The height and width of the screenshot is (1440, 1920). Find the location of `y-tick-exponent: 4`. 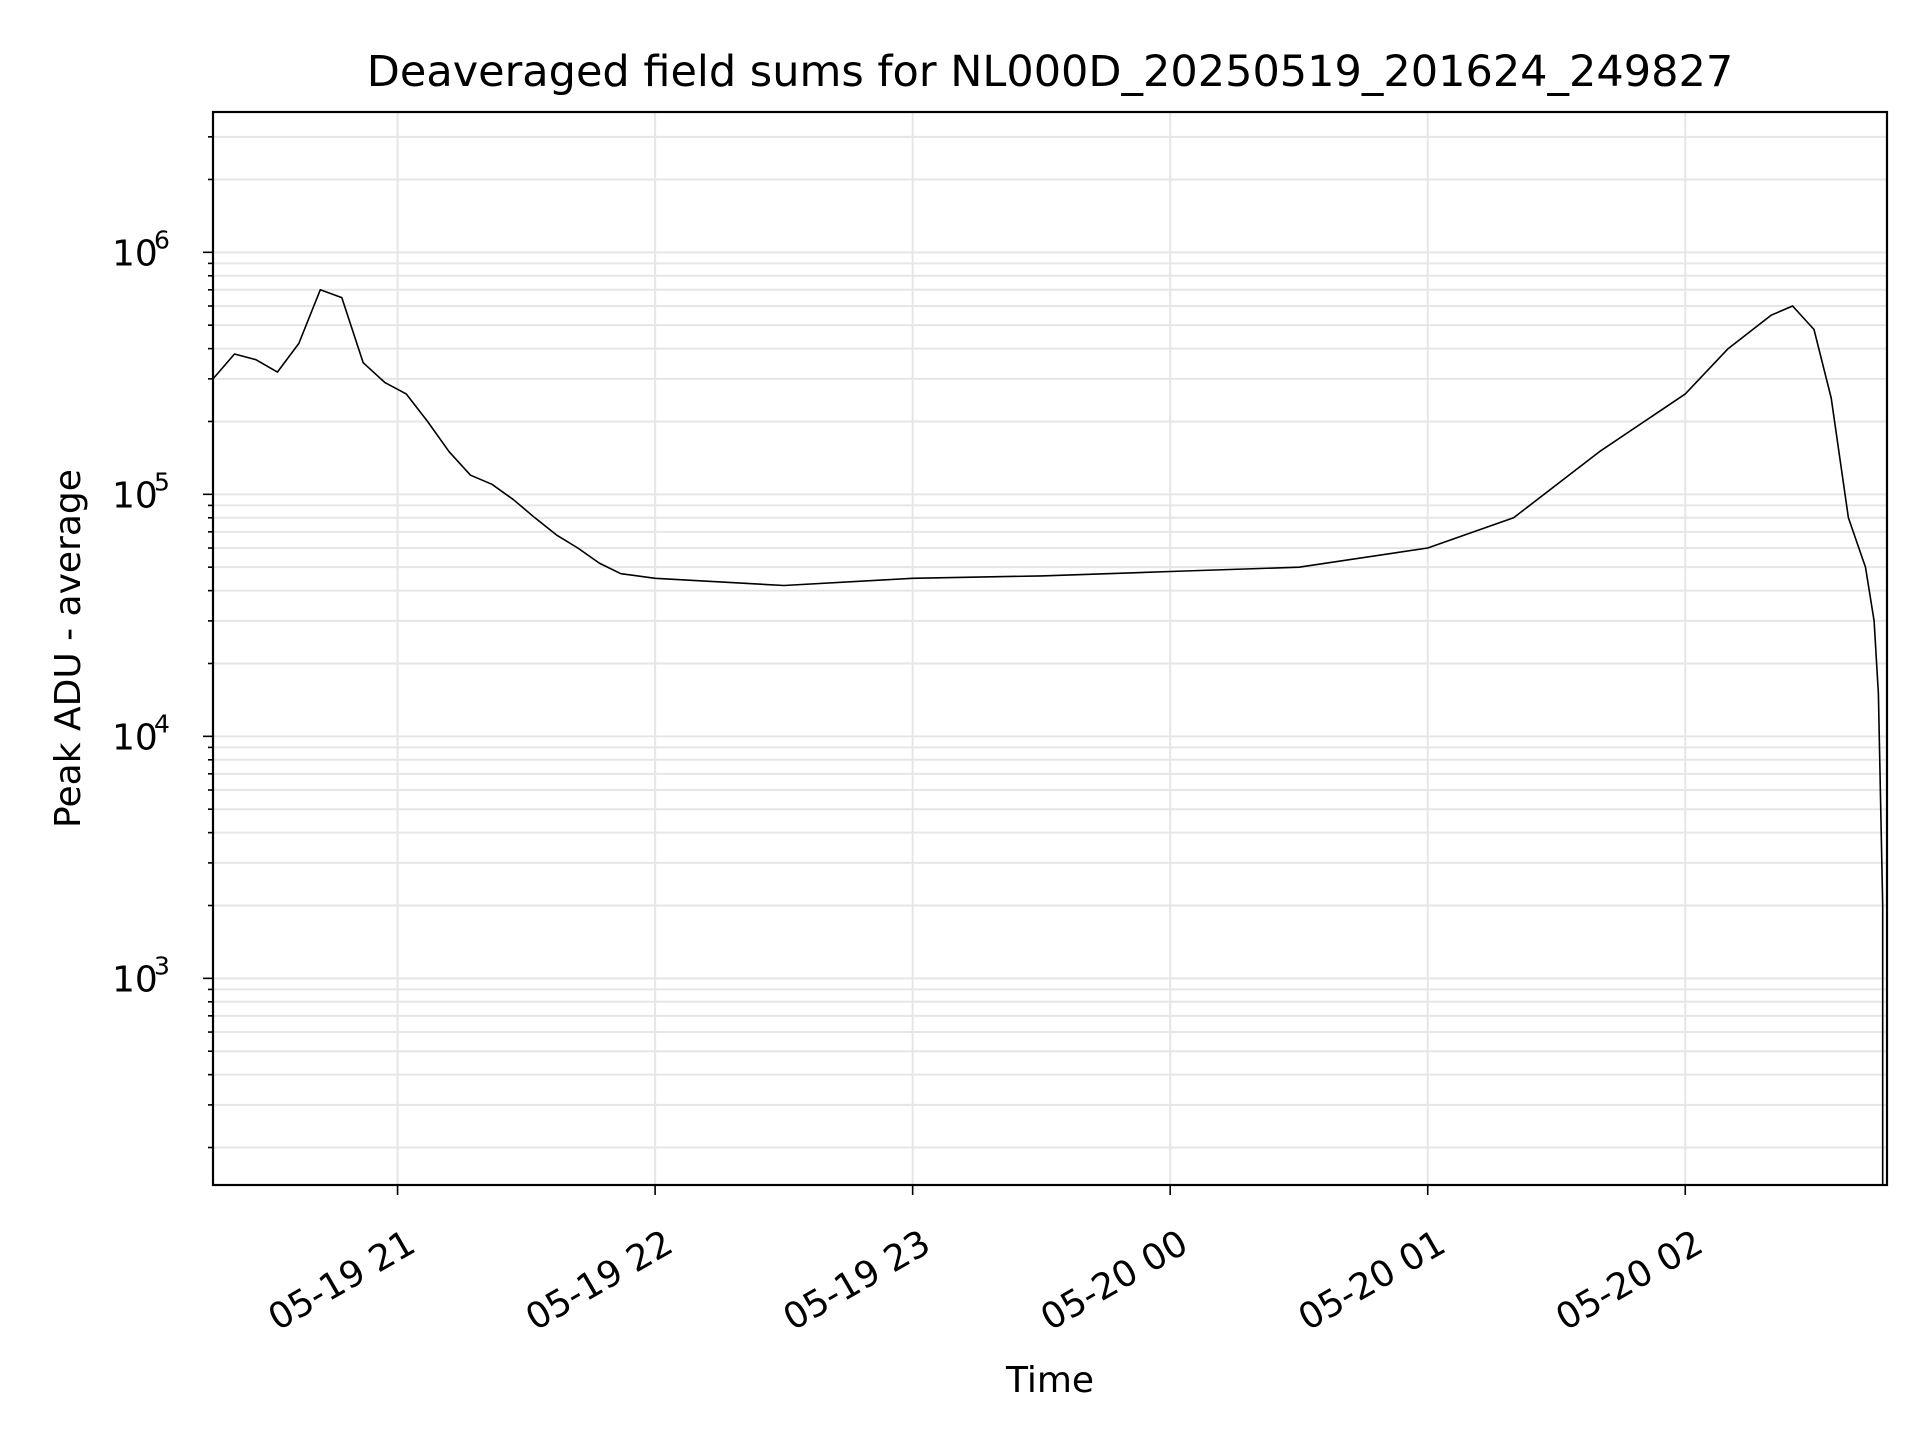

y-tick-exponent: 4 is located at coordinates (162, 723).